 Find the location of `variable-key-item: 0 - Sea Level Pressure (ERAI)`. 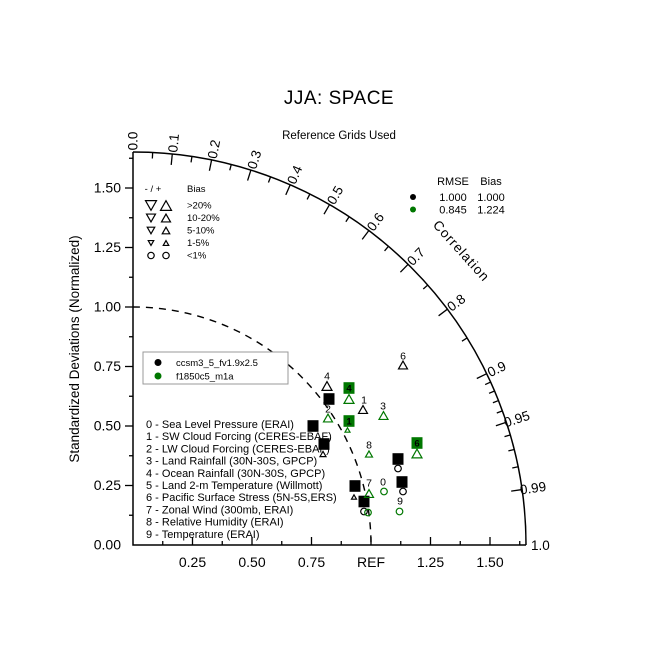

variable-key-item: 0 - Sea Level Pressure (ERAI) is located at coordinates (220, 425).